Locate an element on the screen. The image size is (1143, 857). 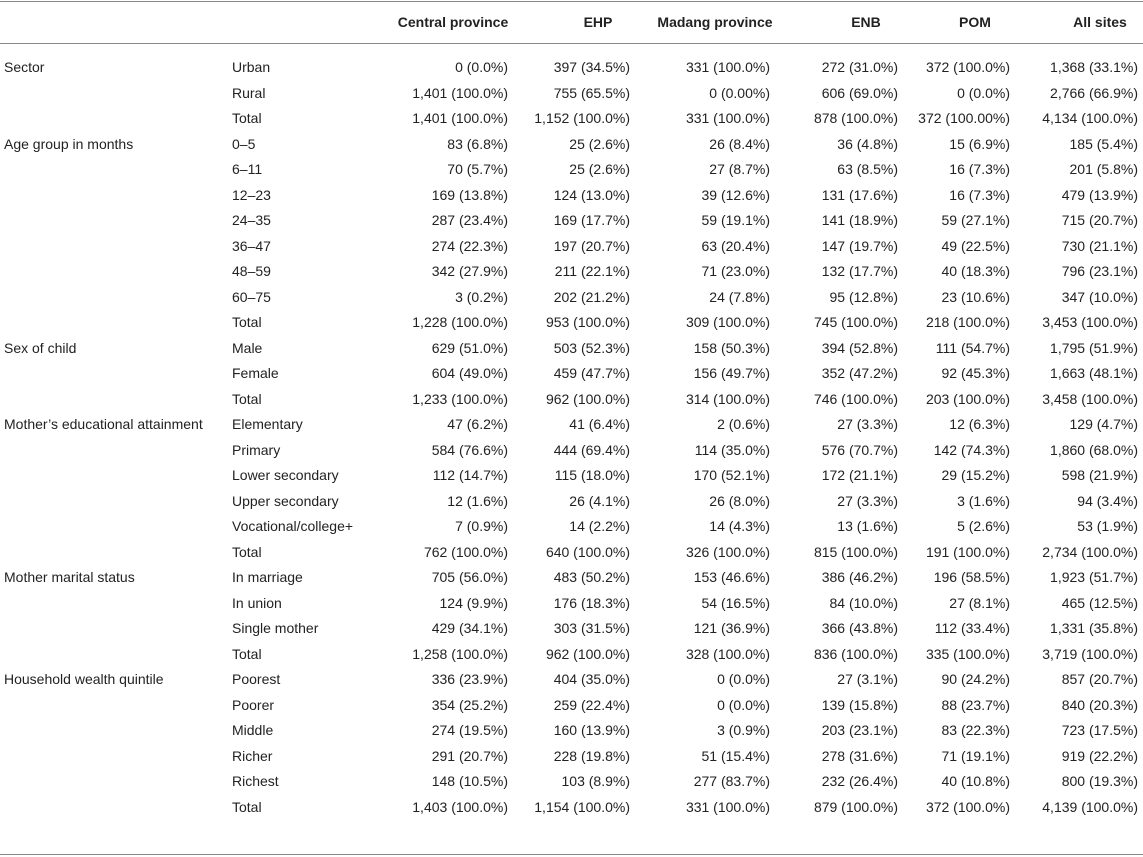
row-label: Poorest is located at coordinates (256, 679).